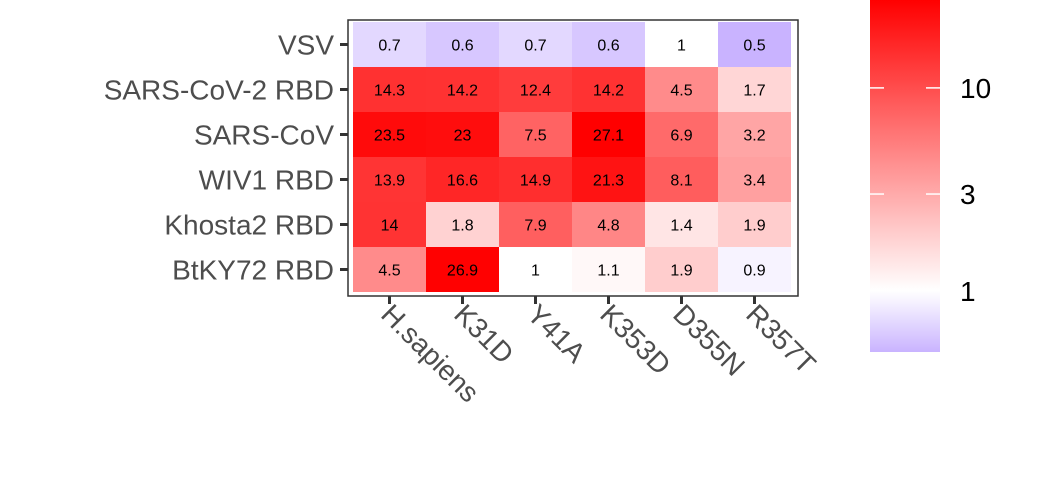  Describe the element at coordinates (253, 270) in the screenshot. I see `y-tick-label: BtKY72 RBD` at that location.